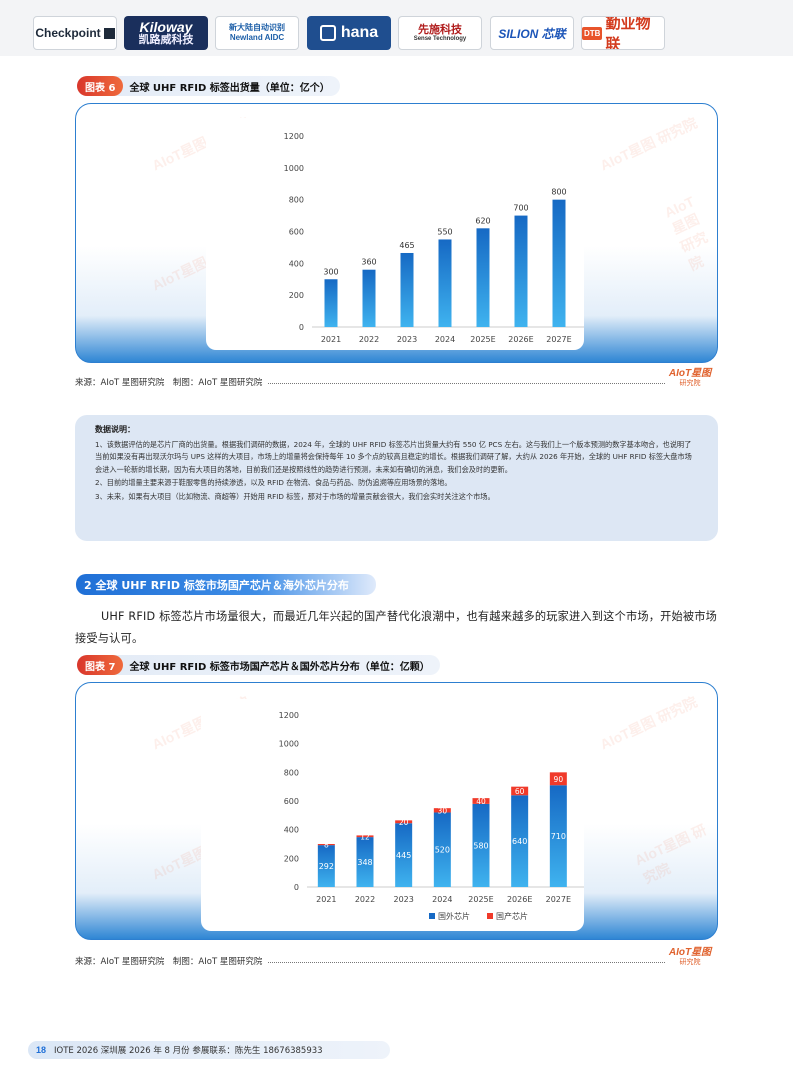 The image size is (793, 1077). Describe the element at coordinates (294, 168) in the screenshot. I see `y-tick-label: 1000` at that location.